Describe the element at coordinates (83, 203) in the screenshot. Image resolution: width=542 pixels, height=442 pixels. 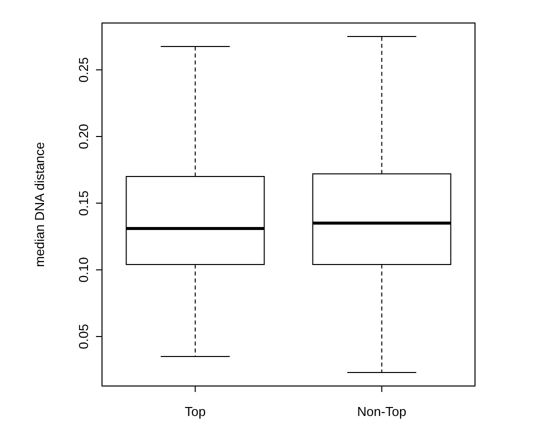
I see `y-tick-label: 0.15` at that location.